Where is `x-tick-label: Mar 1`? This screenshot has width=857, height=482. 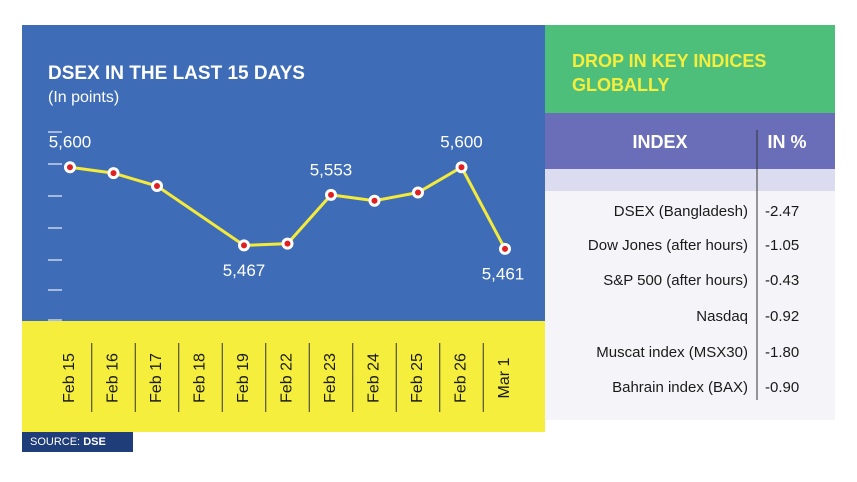
x-tick-label: Mar 1 is located at coordinates (504, 377).